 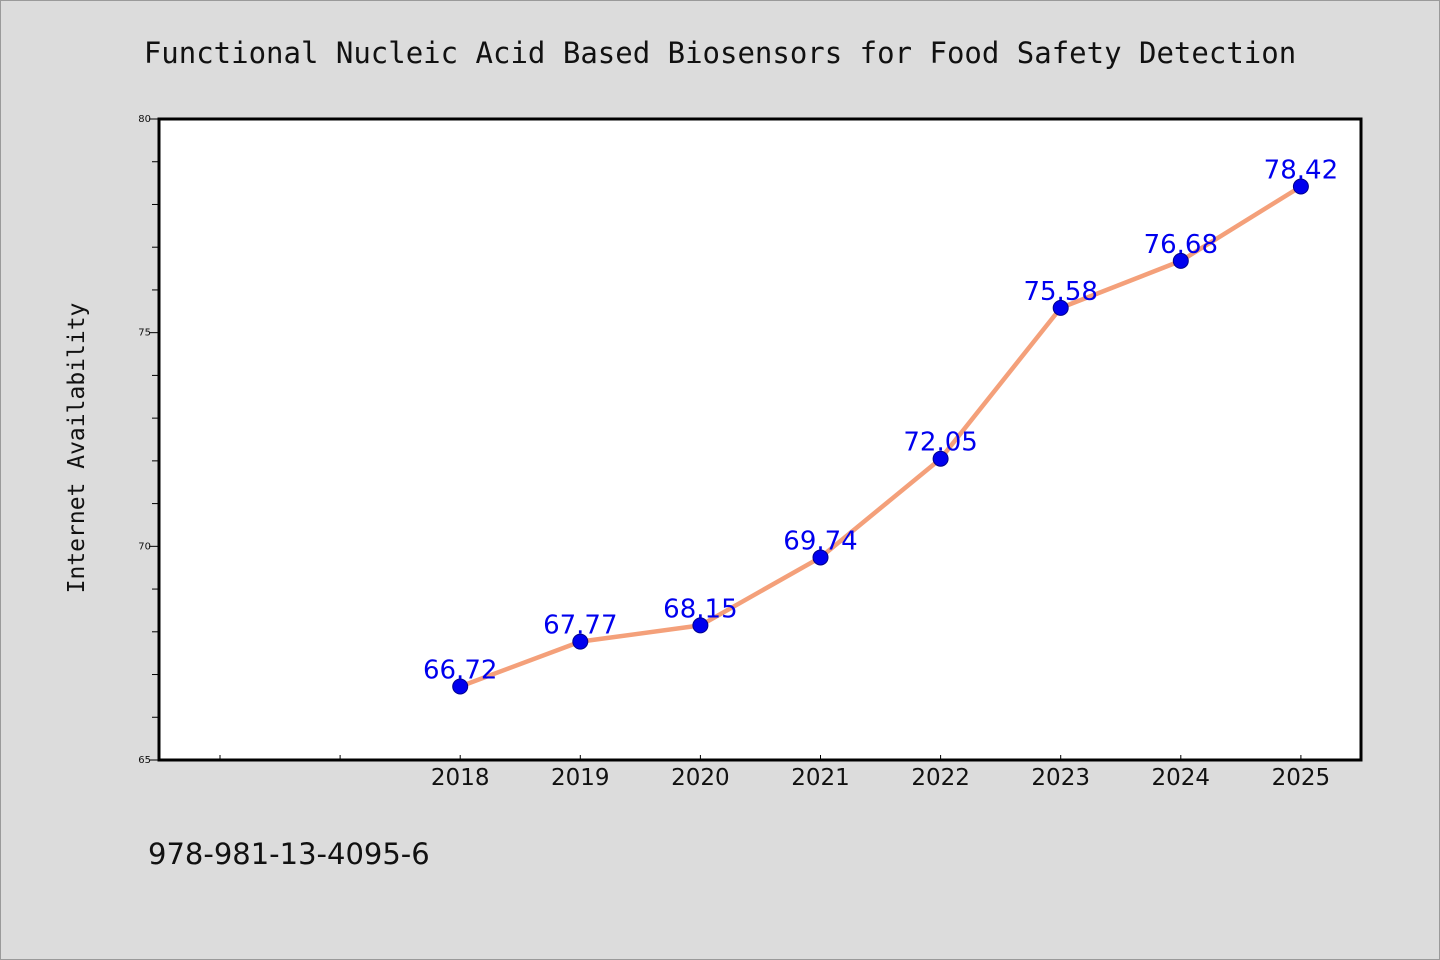 I want to click on y-axis-label: Internet Availability, so click(x=77, y=448).